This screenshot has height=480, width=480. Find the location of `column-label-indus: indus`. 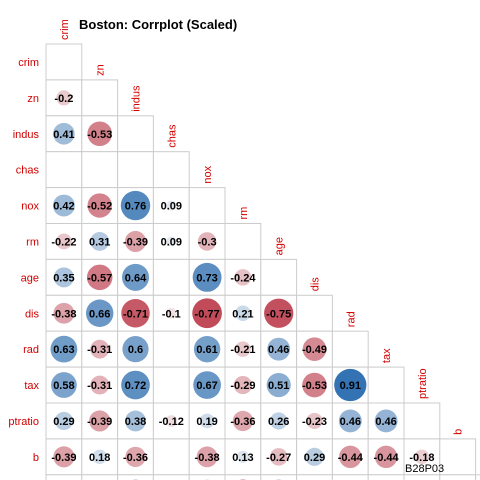

column-label-indus: indus is located at coordinates (137, 98).